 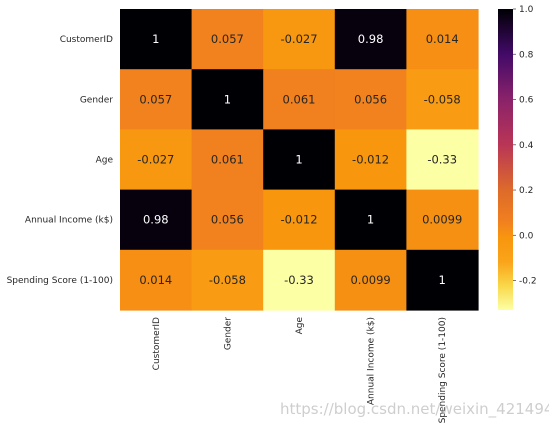 What do you see at coordinates (505, 159) in the screenshot?
I see `colorbar` at bounding box center [505, 159].